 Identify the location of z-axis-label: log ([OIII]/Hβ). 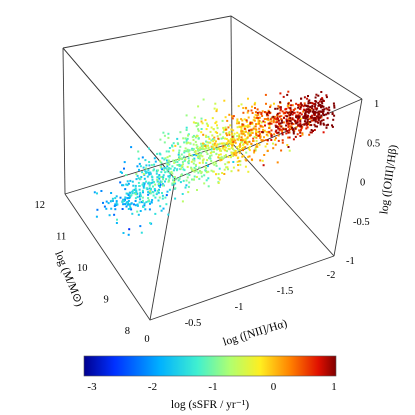
(389, 179).